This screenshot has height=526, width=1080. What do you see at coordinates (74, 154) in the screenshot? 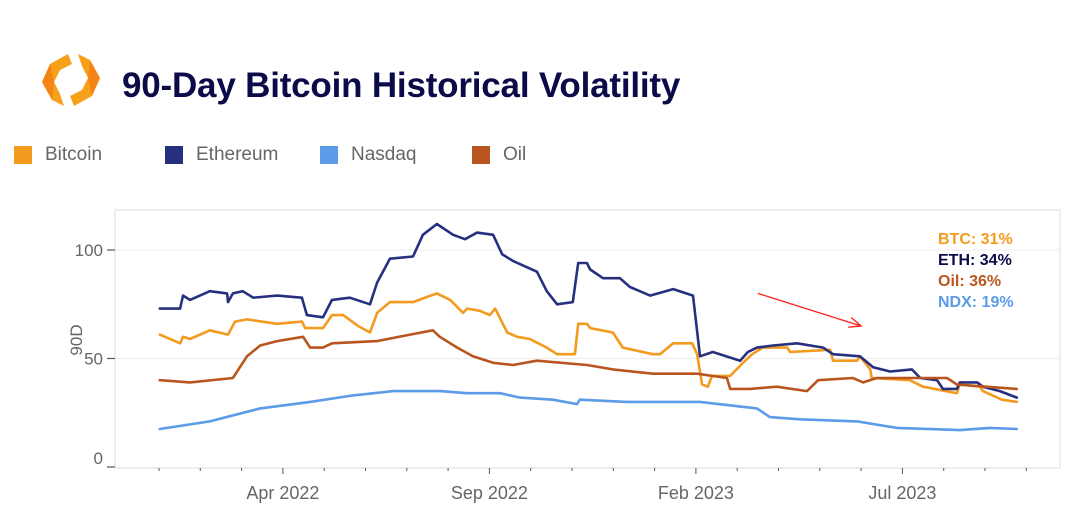
I see `legend-label: Bitcoin` at bounding box center [74, 154].